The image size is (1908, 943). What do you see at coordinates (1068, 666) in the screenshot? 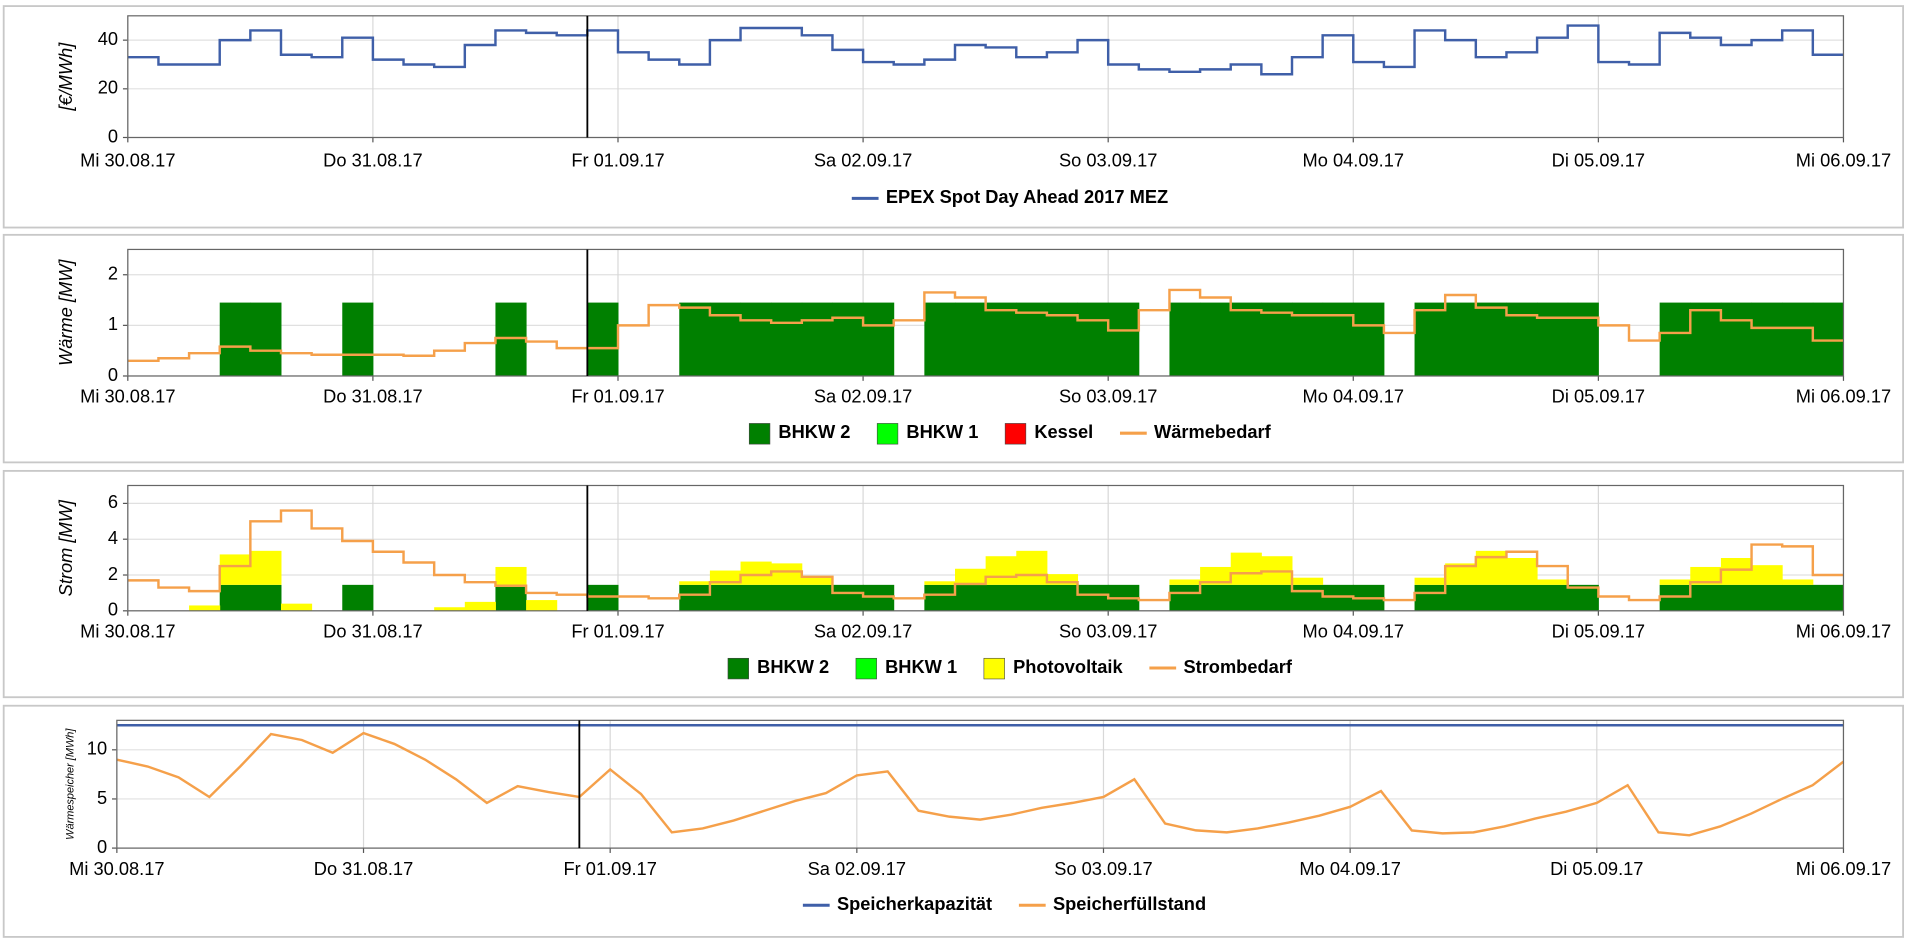
I see `legend-label: Photovoltaik` at bounding box center [1068, 666].